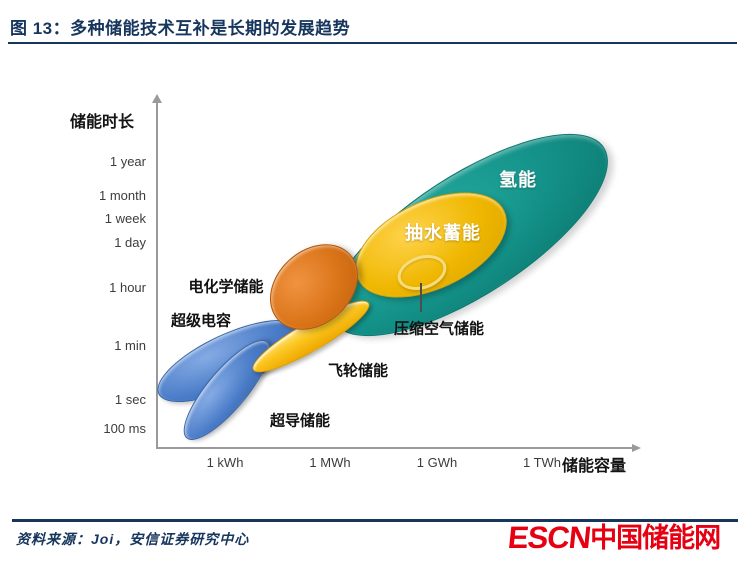  I want to click on x-tick-1kwh: 1 kWh, so click(225, 462).